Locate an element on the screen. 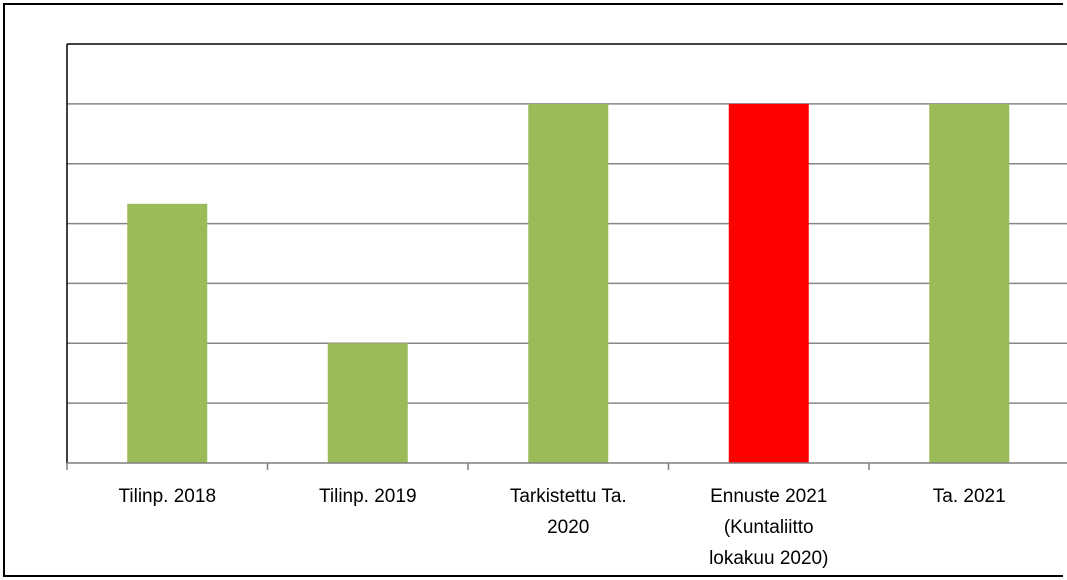 This screenshot has height=580, width=1067. x-tick-label: 2020 is located at coordinates (568, 527).